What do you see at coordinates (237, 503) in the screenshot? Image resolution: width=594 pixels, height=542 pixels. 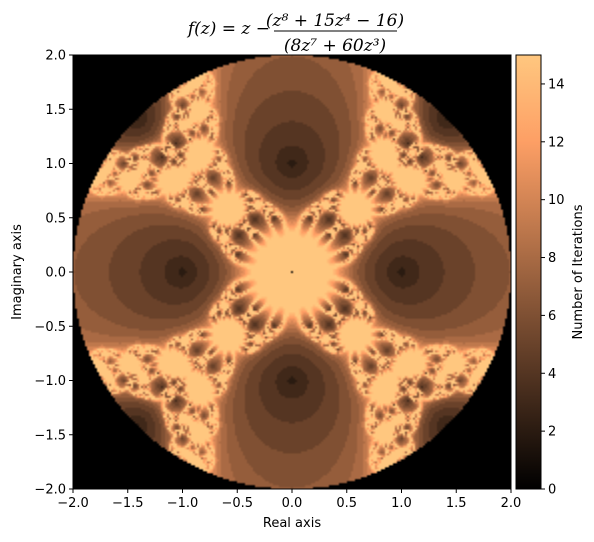 I see `x-tick-label: −0.5` at bounding box center [237, 503].